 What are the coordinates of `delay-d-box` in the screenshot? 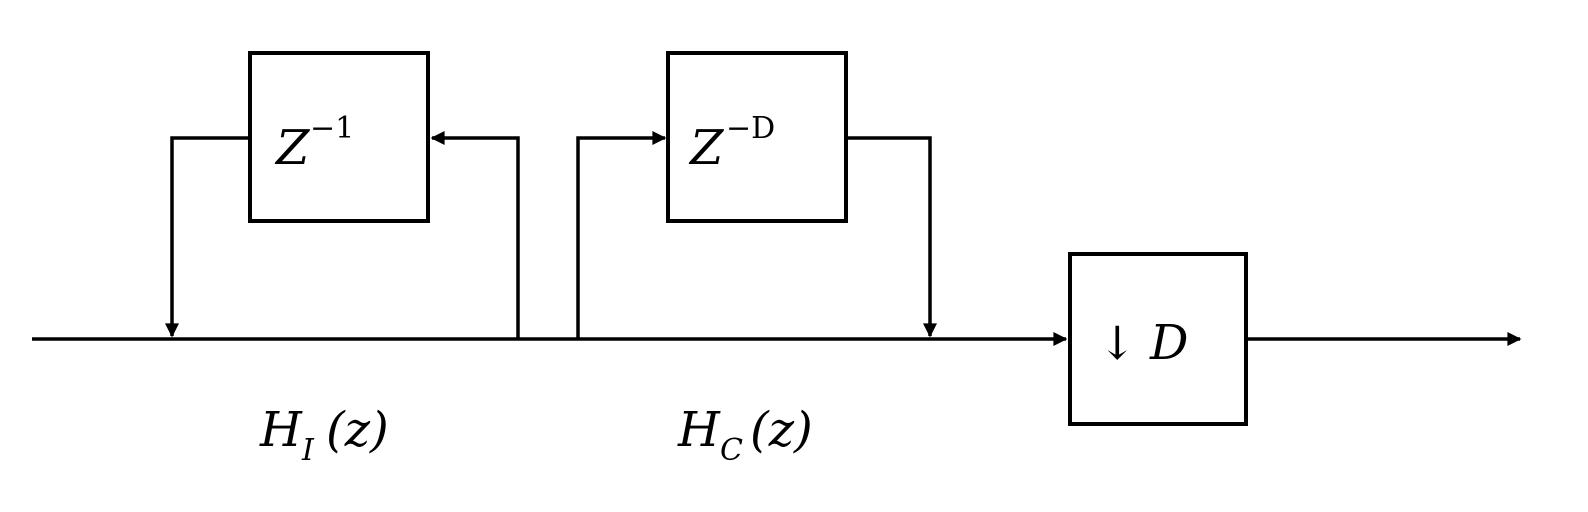 It's located at (757, 137).